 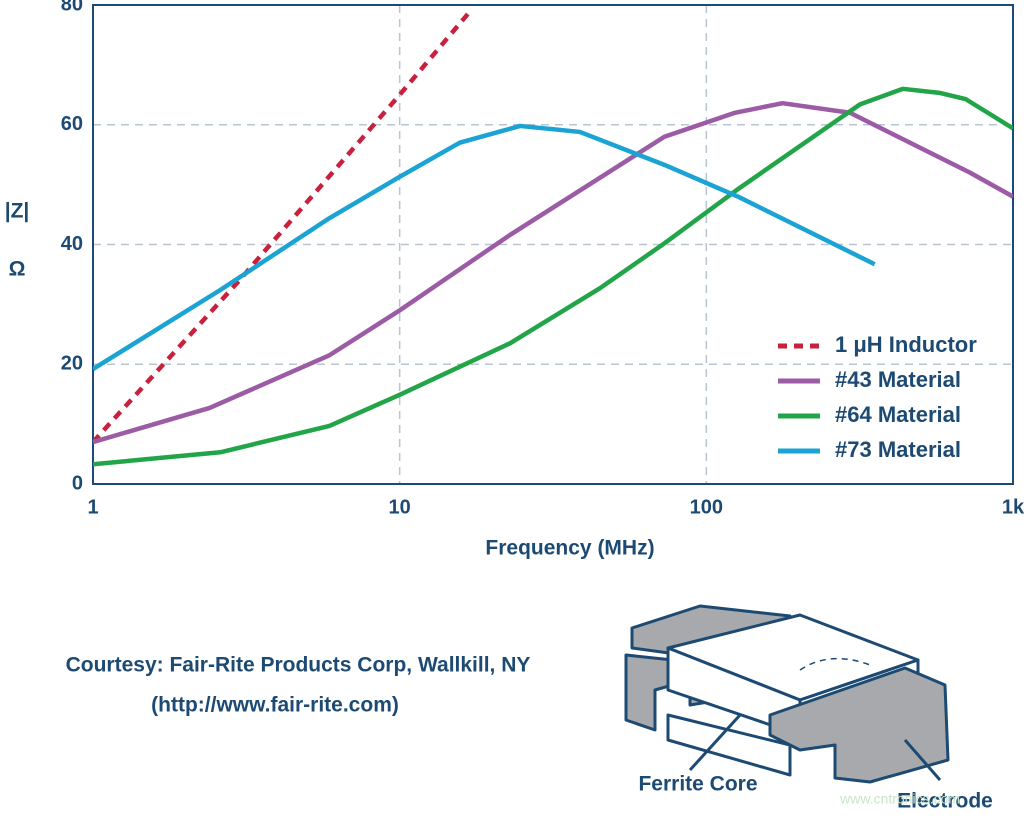 What do you see at coordinates (72, 7) in the screenshot?
I see `y-tick-label: 80` at bounding box center [72, 7].